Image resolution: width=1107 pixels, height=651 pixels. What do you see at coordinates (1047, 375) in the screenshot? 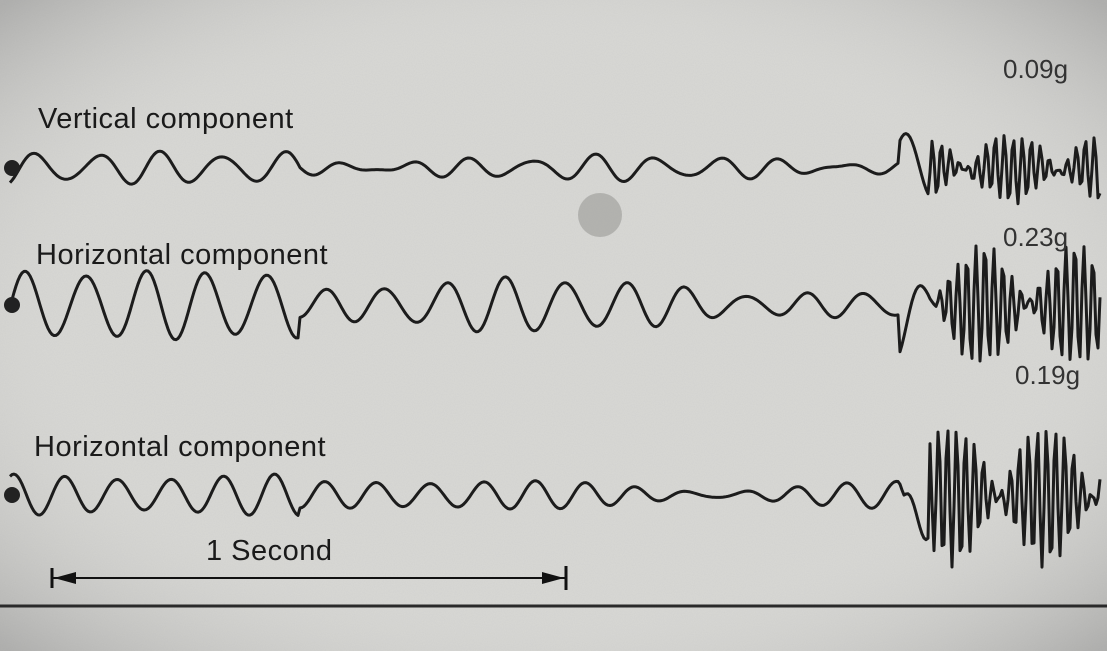
I see `peak-label: 0.19g` at bounding box center [1047, 375].